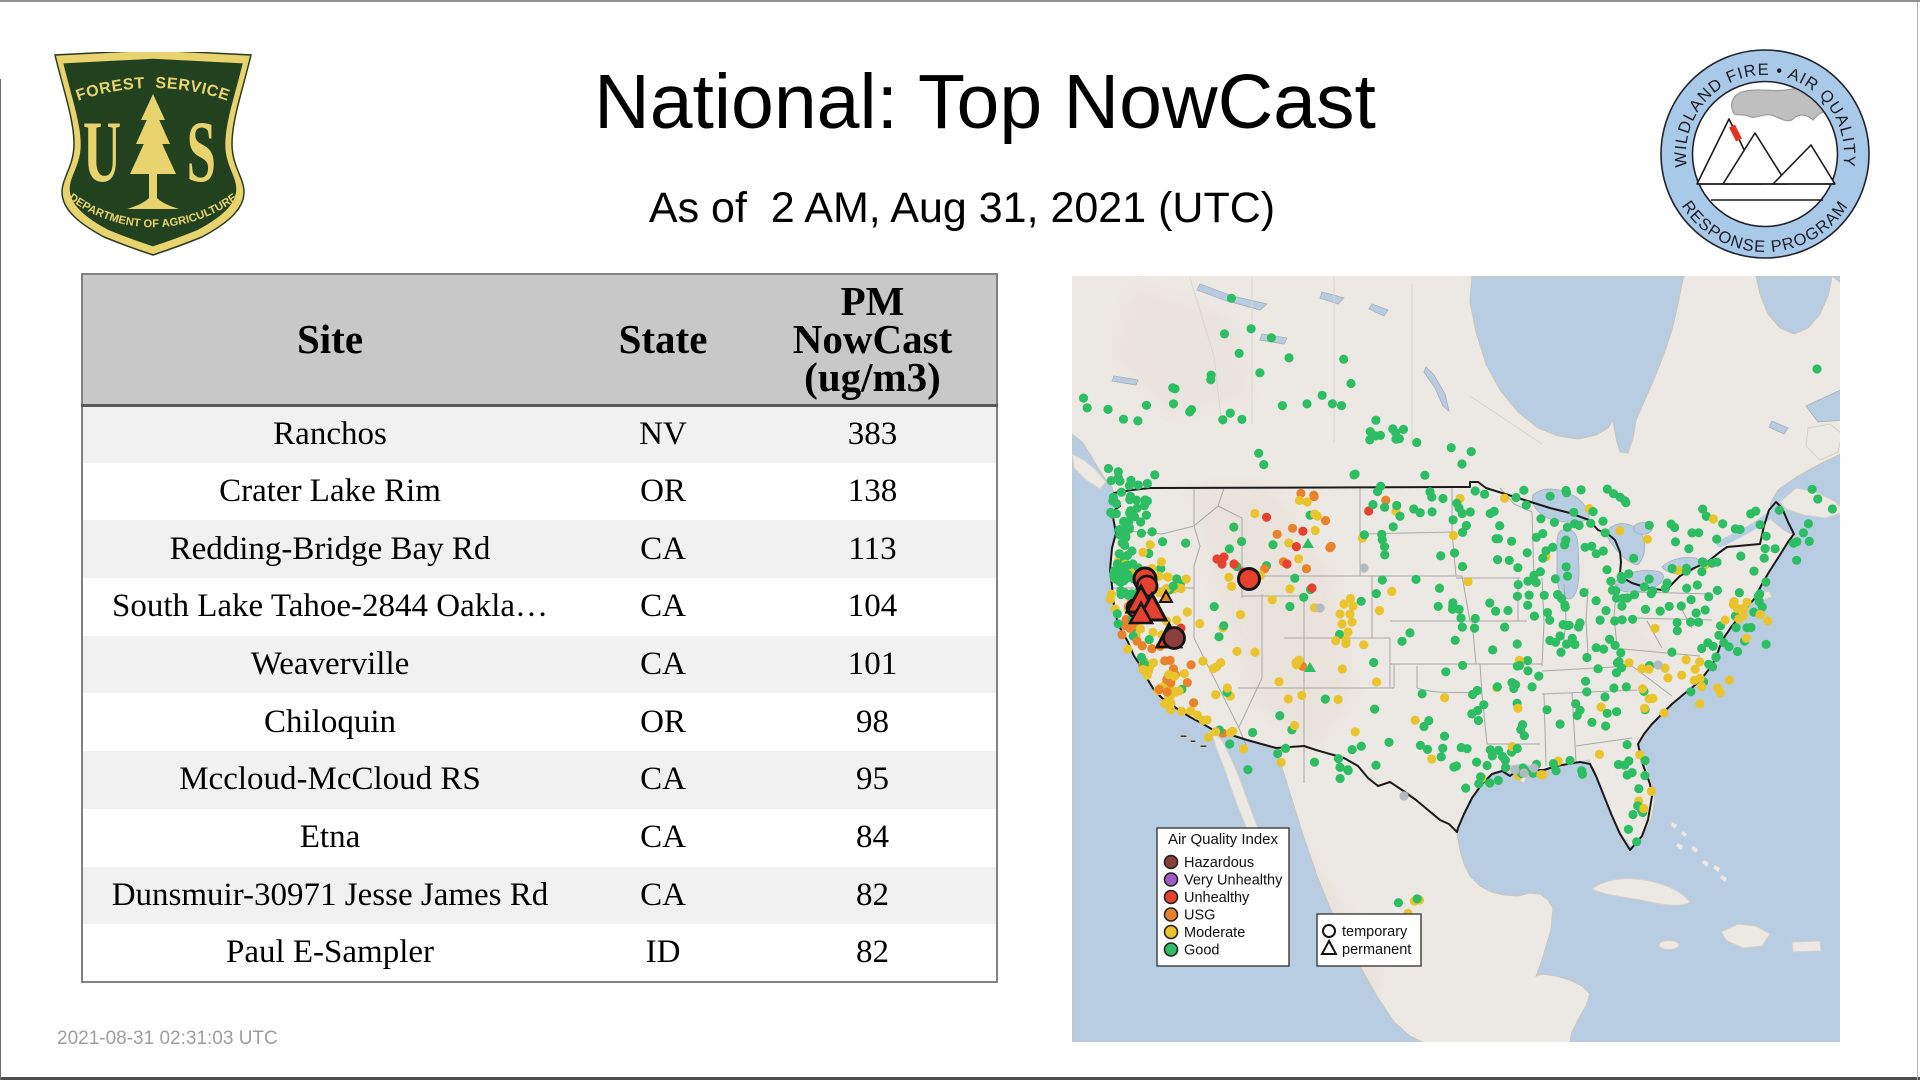  Describe the element at coordinates (1233, 881) in the screenshot. I see `svg-text: Very Unhealthy` at that location.